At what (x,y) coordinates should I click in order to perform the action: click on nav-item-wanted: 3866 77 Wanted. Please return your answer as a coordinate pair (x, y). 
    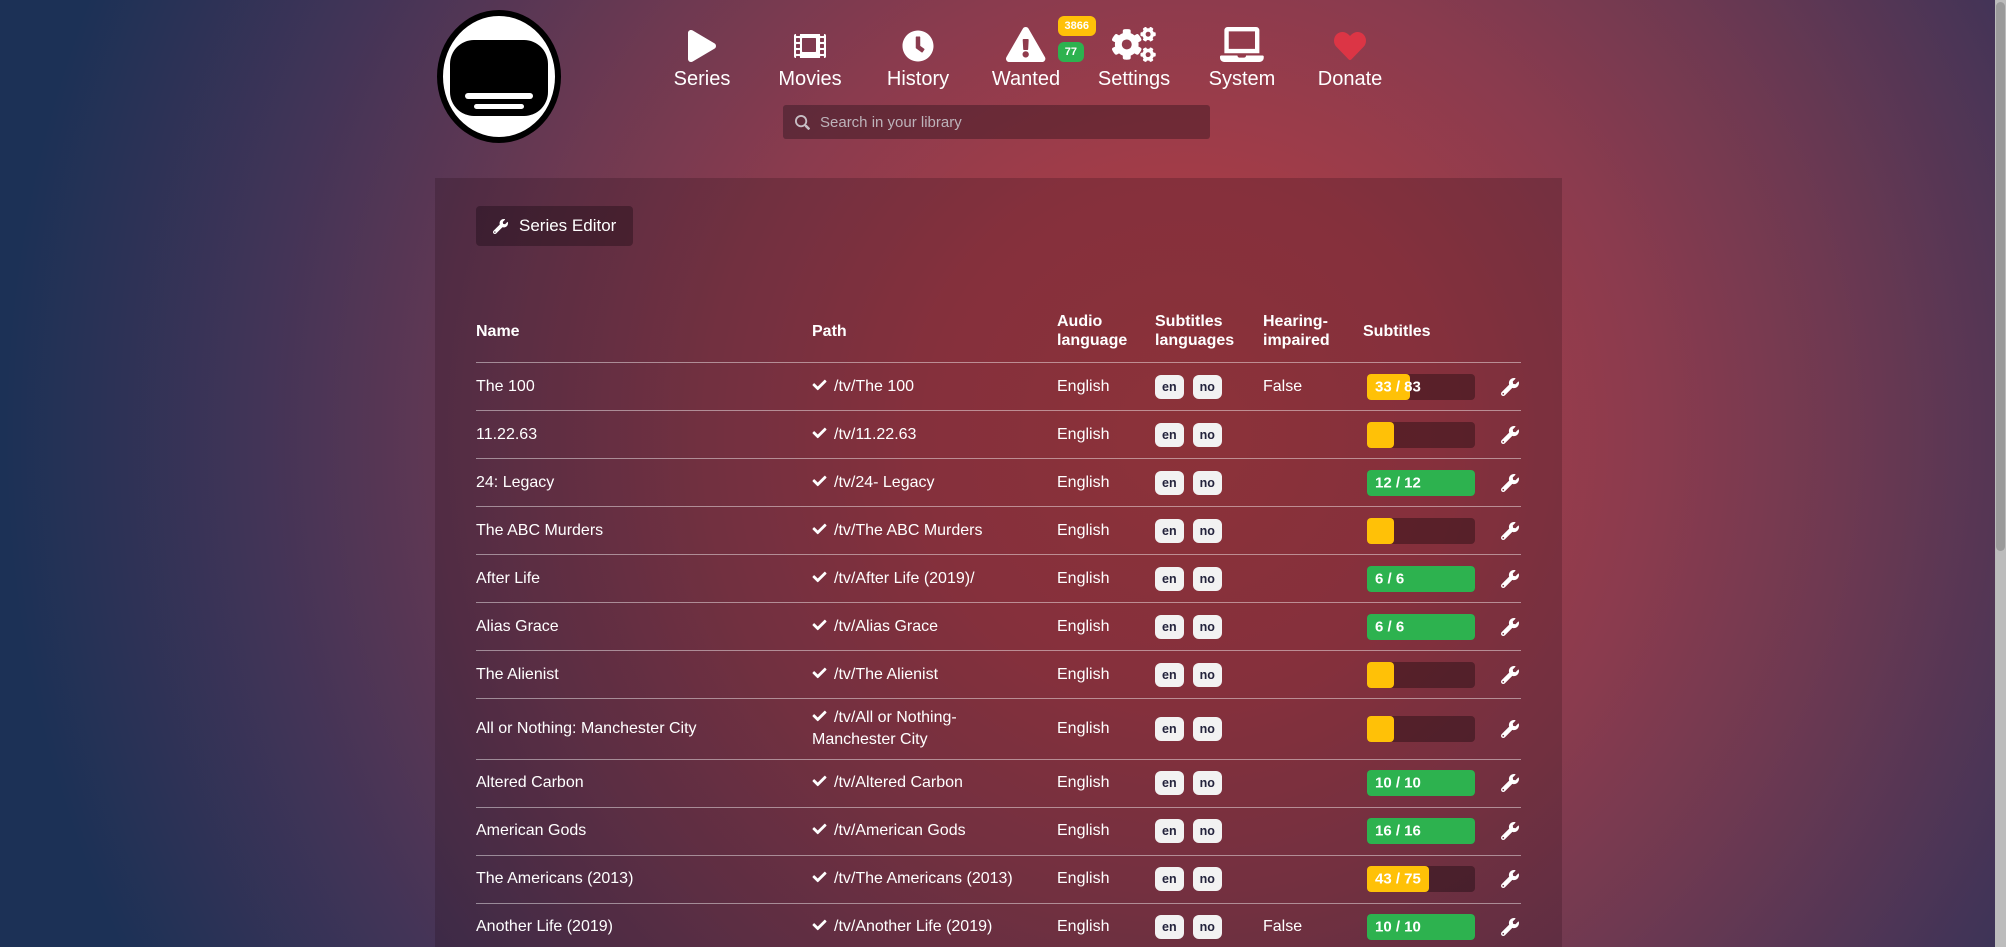
    Looking at the image, I should click on (1041, 53).